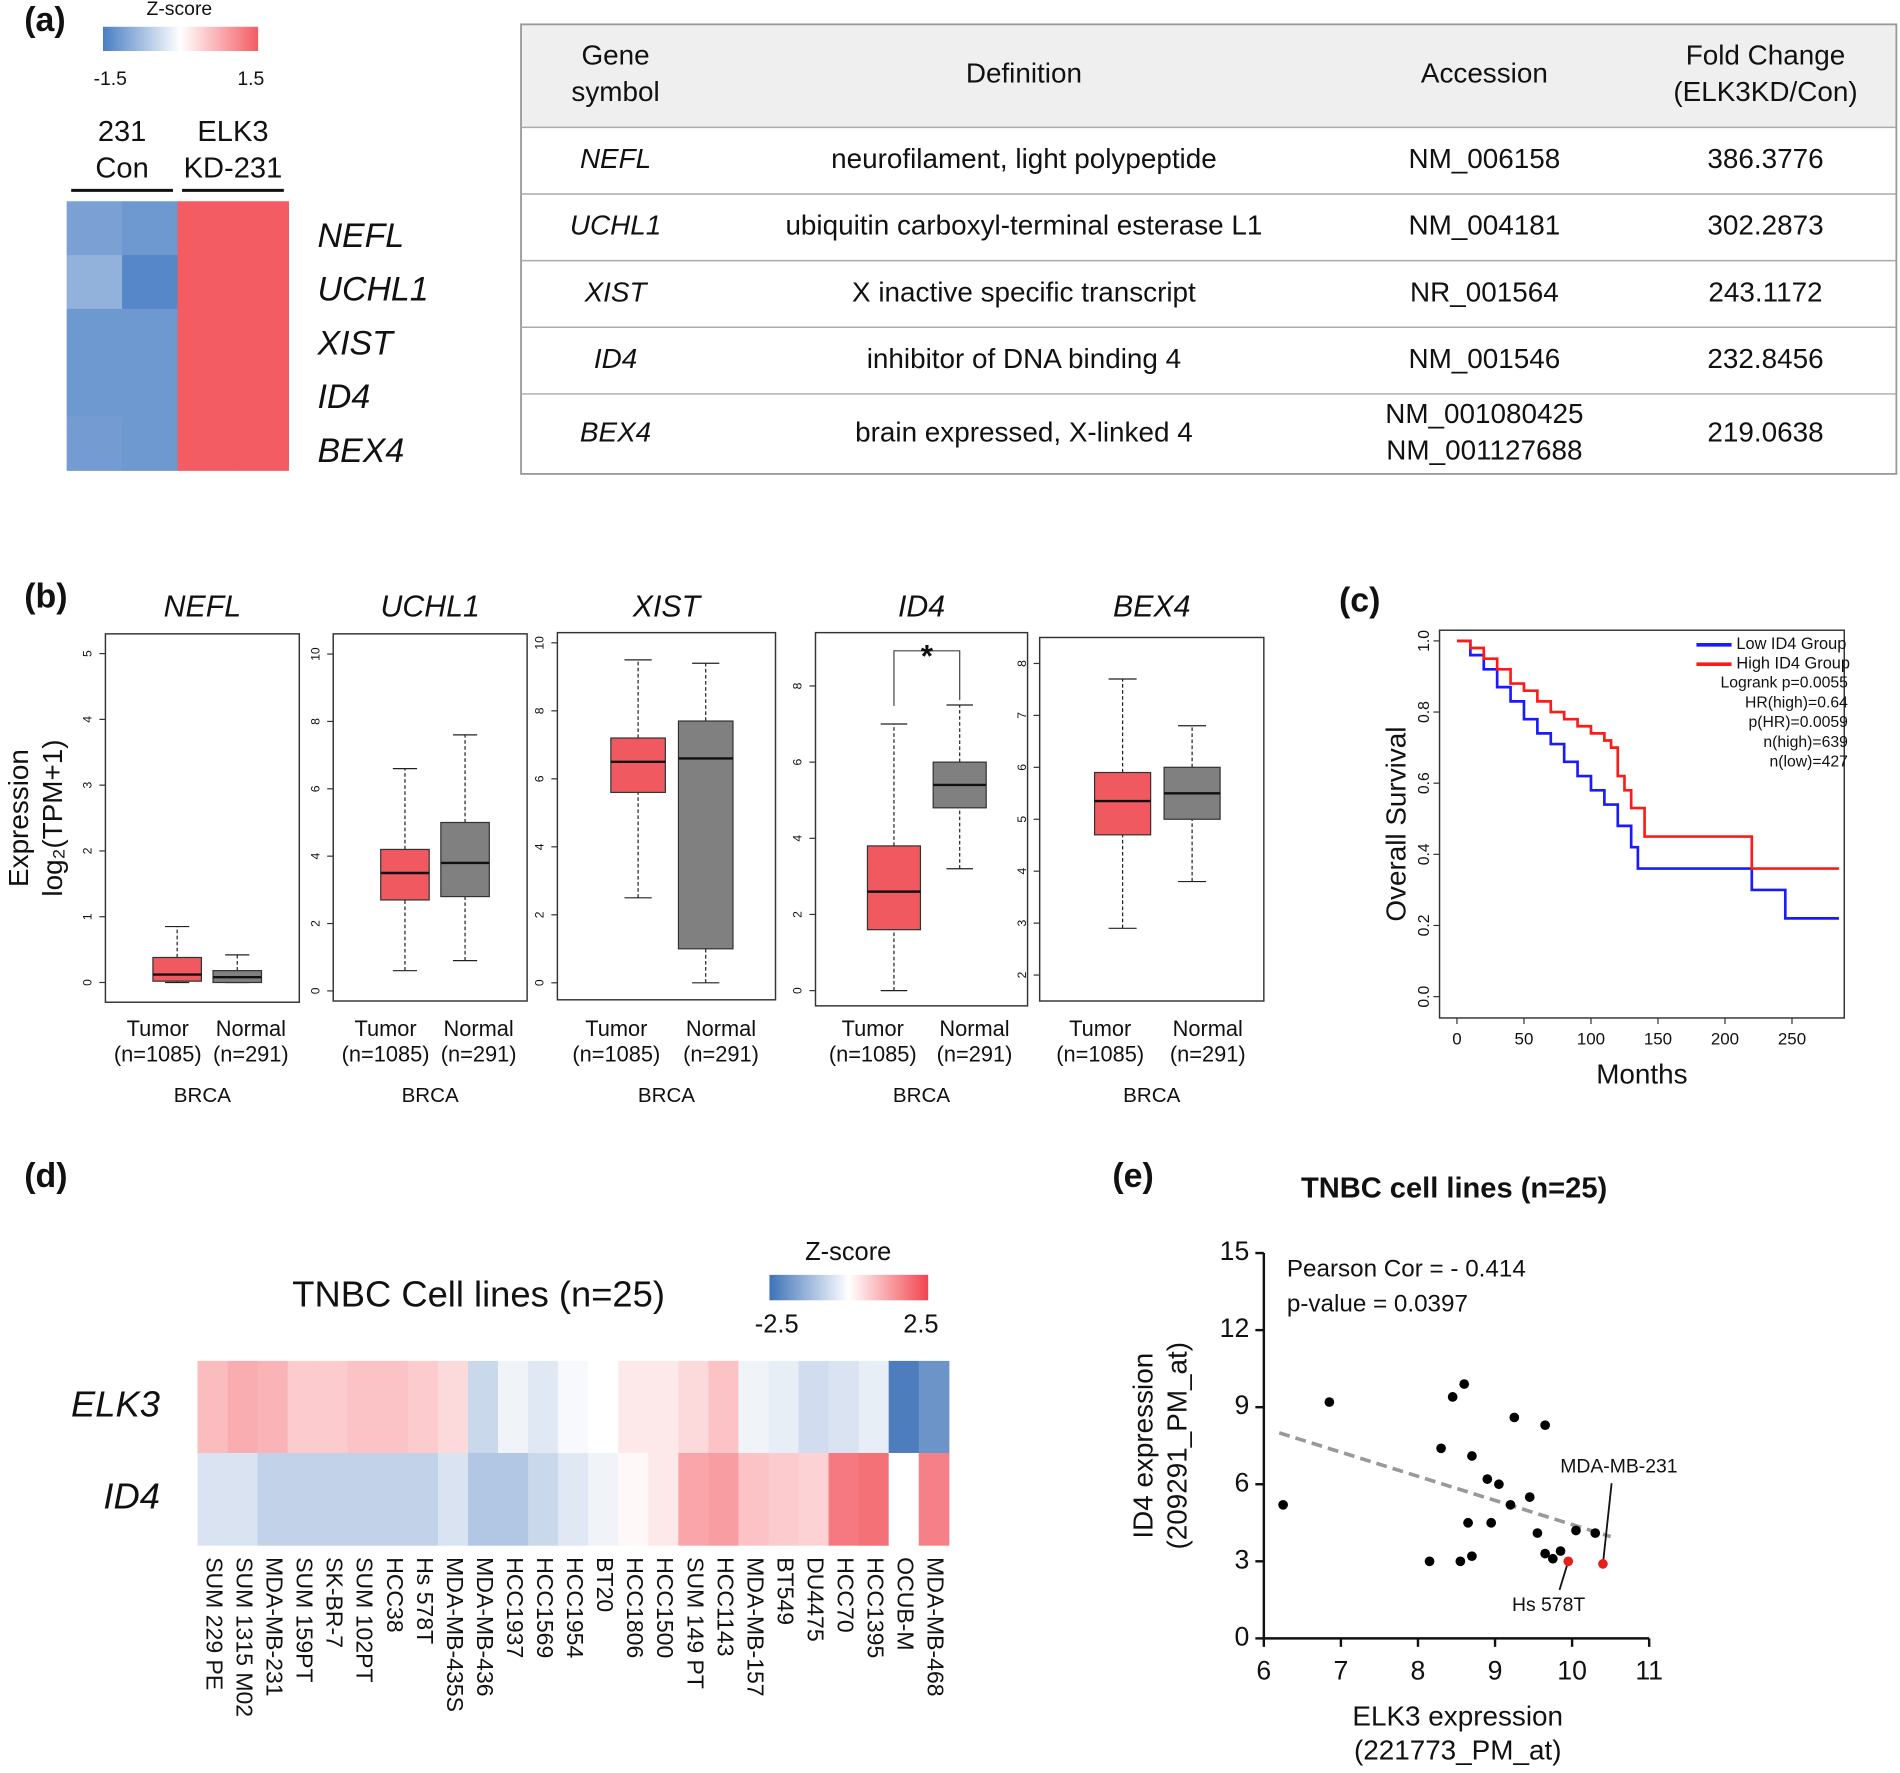  What do you see at coordinates (1024, 291) in the screenshot?
I see `table-cell: X inactive specific transcript` at bounding box center [1024, 291].